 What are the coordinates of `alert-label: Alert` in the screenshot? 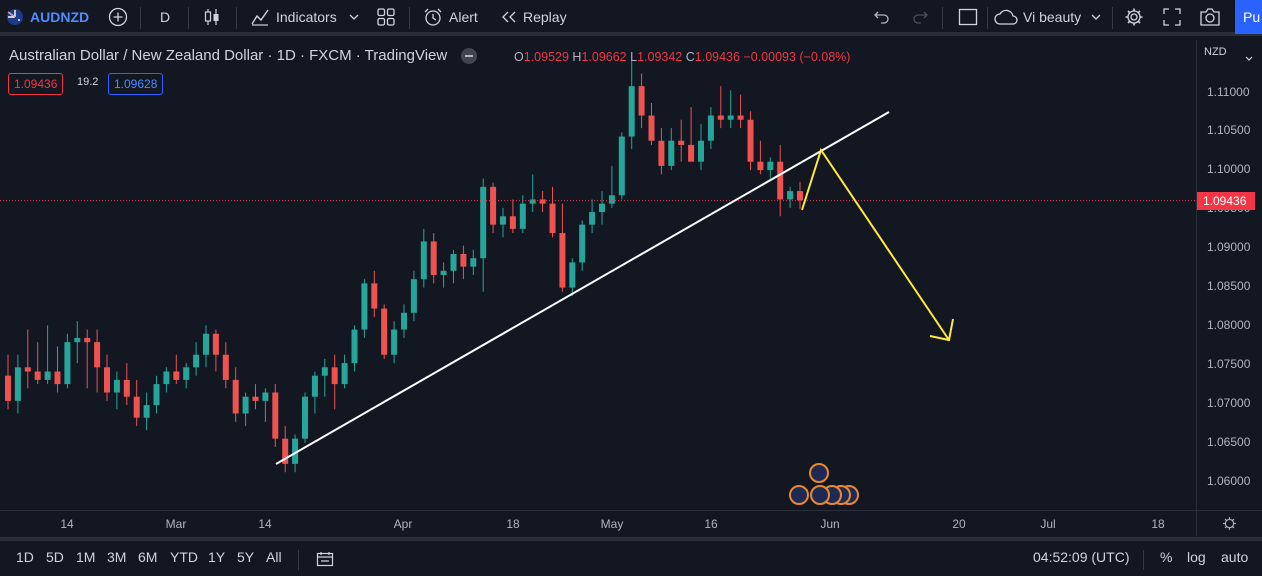 It's located at (463, 17).